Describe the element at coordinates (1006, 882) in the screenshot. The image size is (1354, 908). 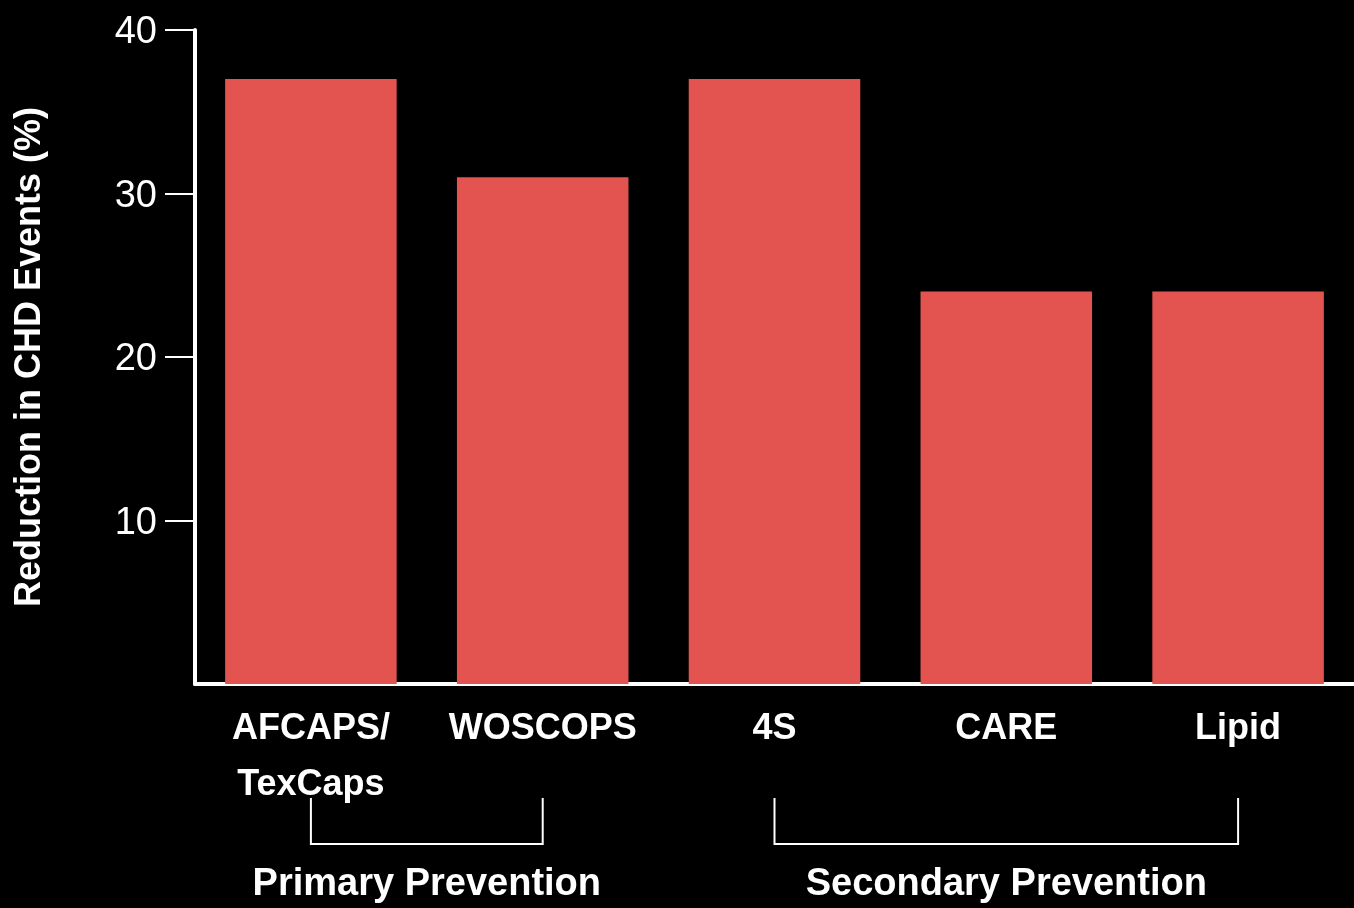
I see `text: Secondary Prevention` at that location.